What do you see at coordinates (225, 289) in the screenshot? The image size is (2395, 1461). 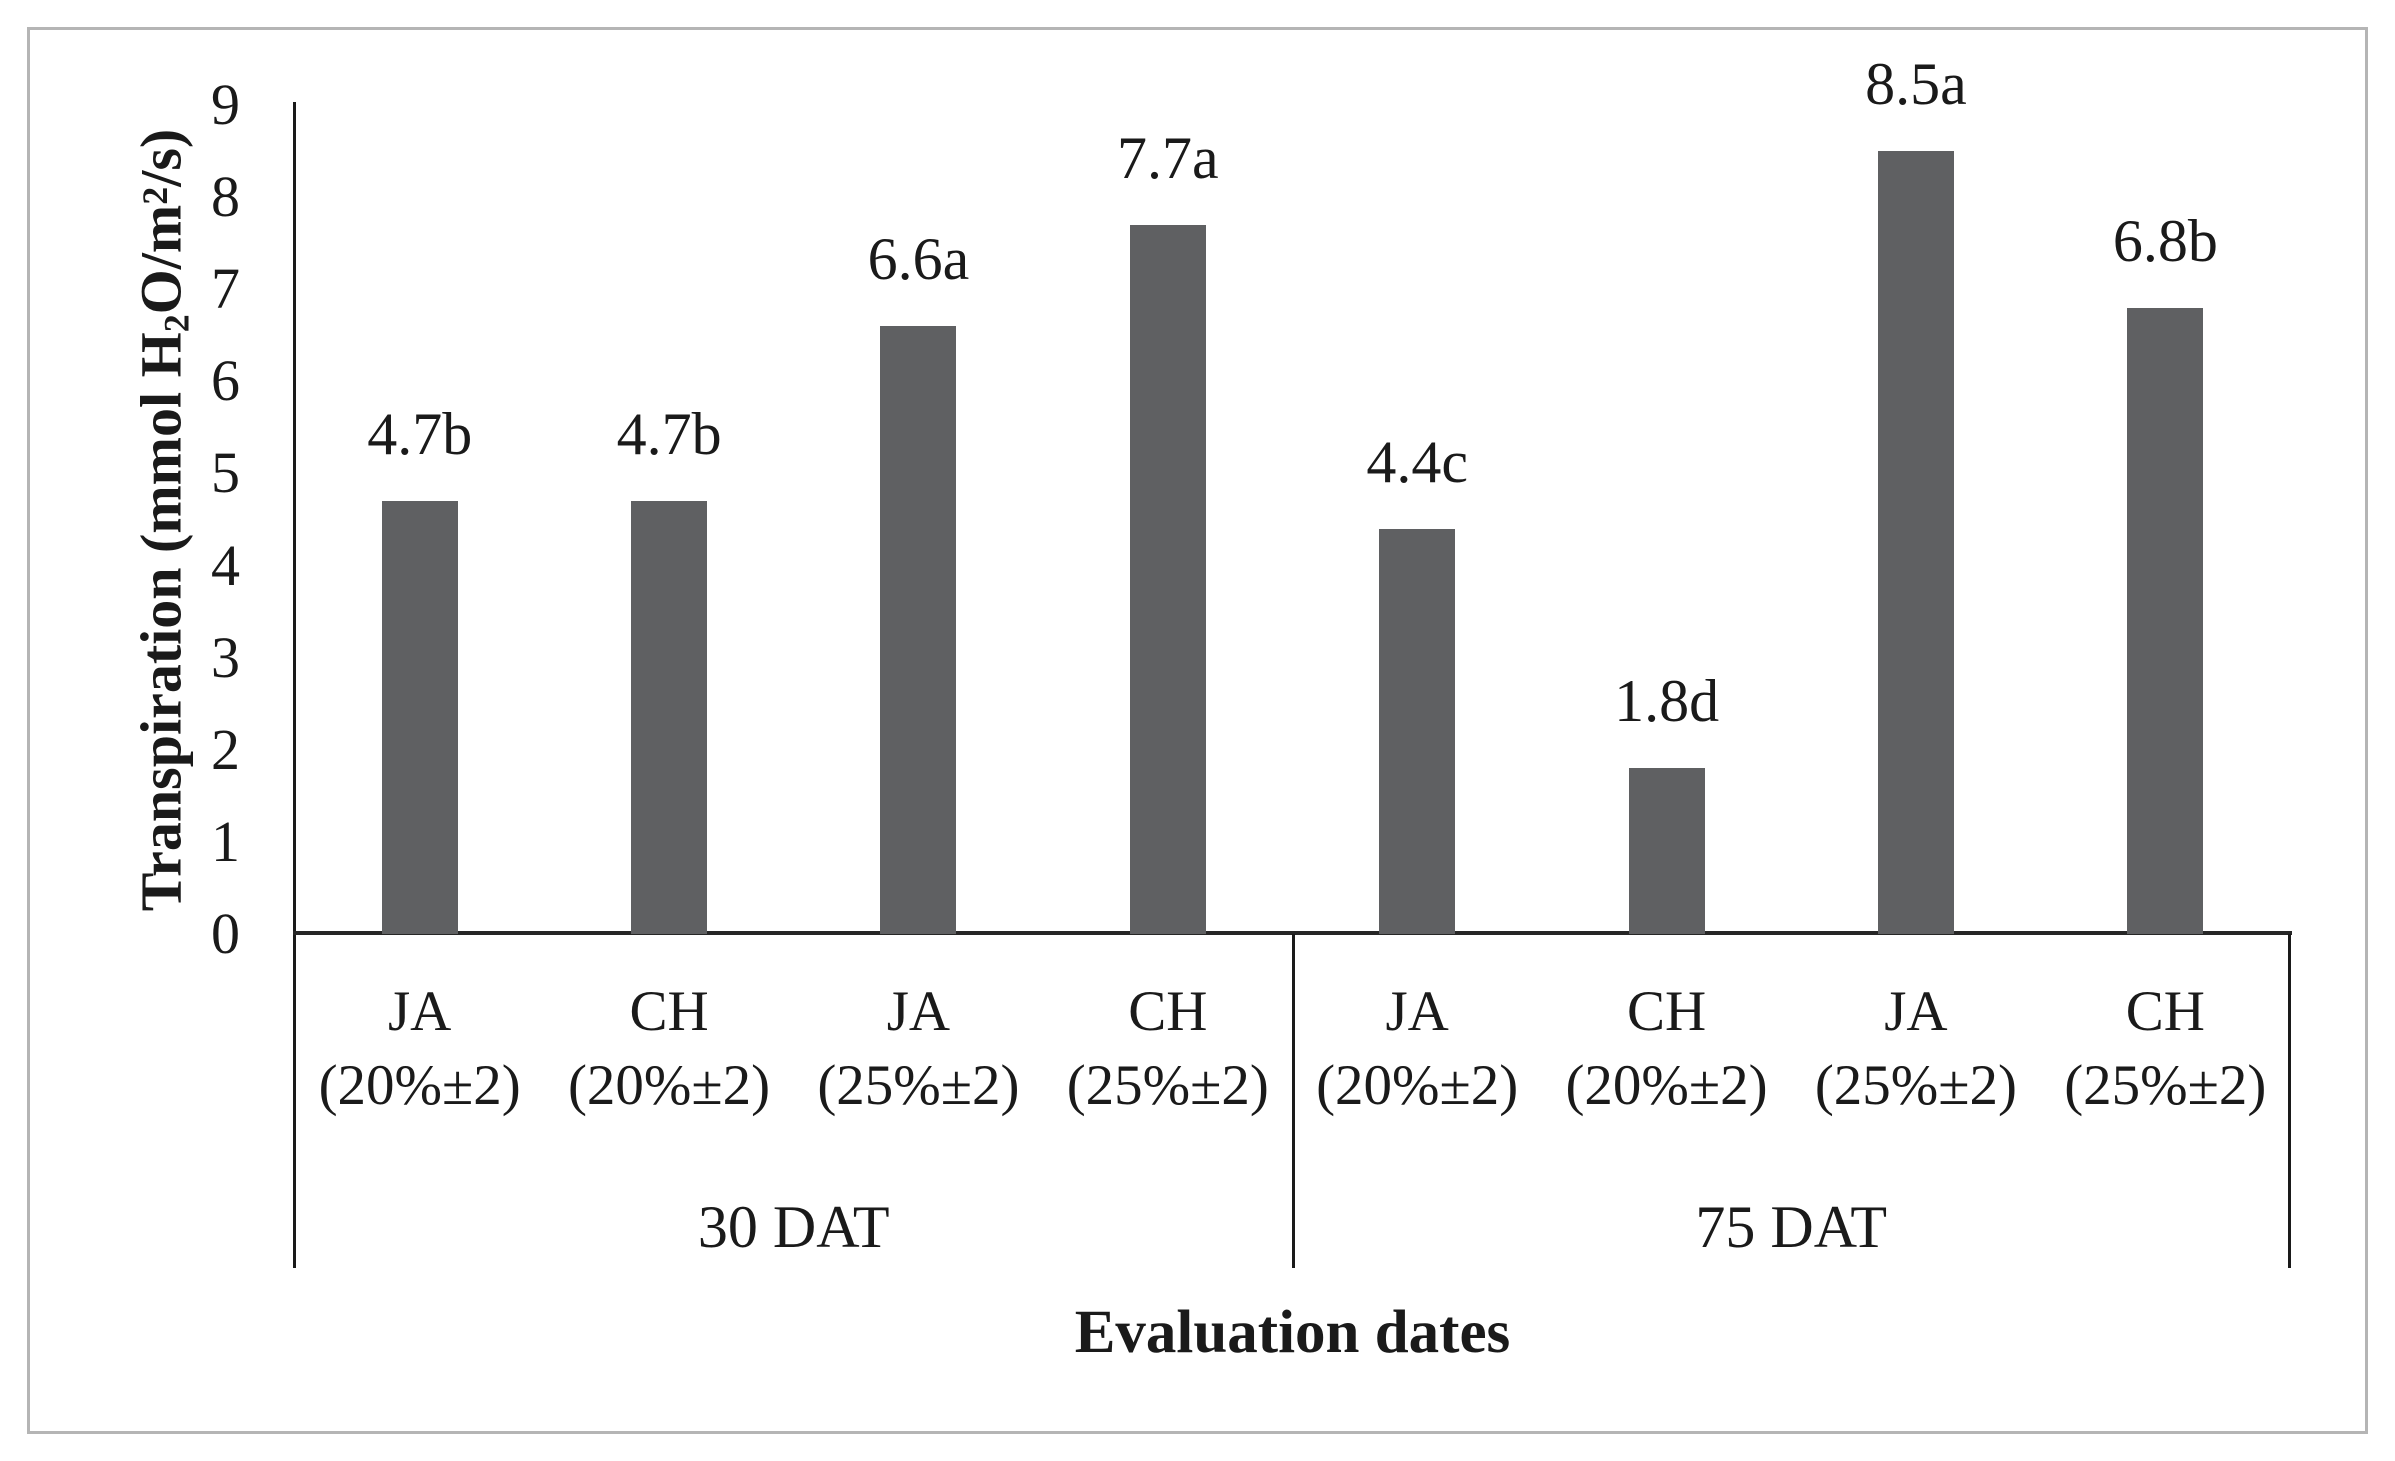 I see `y-tick-label: 7` at bounding box center [225, 289].